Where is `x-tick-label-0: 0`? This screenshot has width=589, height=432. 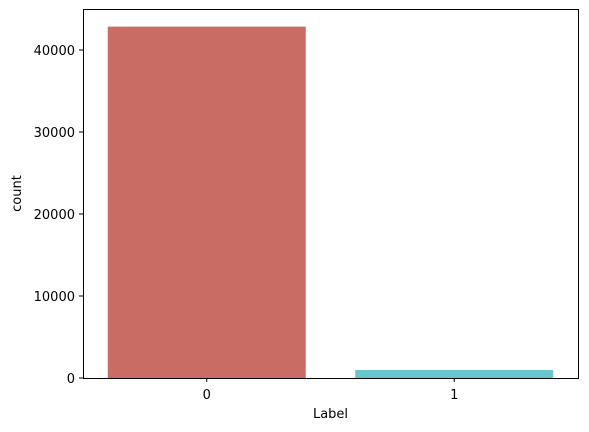
x-tick-label-0: 0 is located at coordinates (207, 395).